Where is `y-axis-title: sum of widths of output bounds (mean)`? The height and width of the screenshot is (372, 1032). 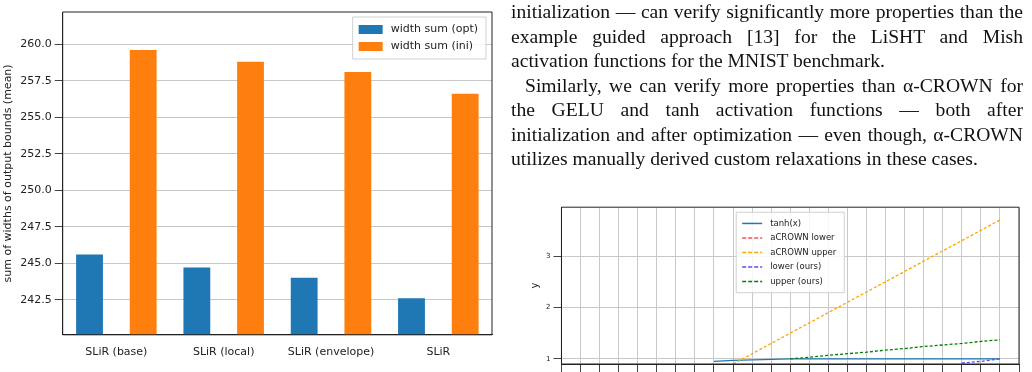 y-axis-title: sum of widths of output bounds (mean) is located at coordinates (8, 173).